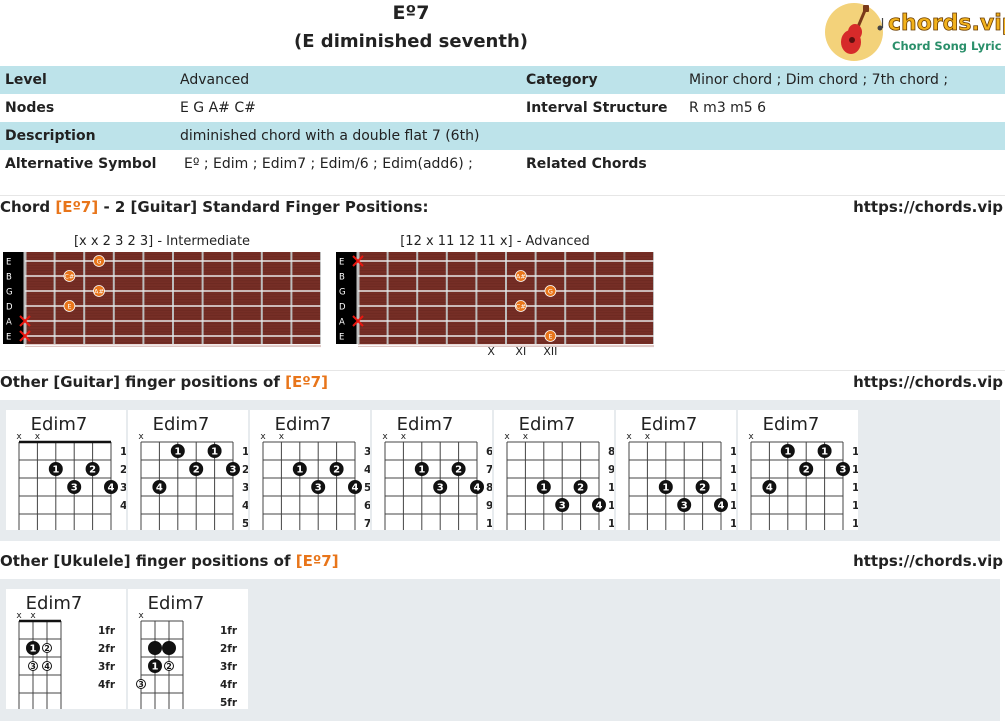  What do you see at coordinates (87, 80) in the screenshot?
I see `level-label: Level` at bounding box center [87, 80].